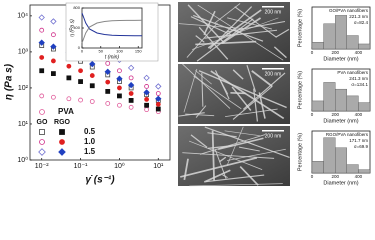  What do you see at coordinates (359, 52) in the screenshot?
I see `x-tick-label: 400` at bounding box center [359, 52].